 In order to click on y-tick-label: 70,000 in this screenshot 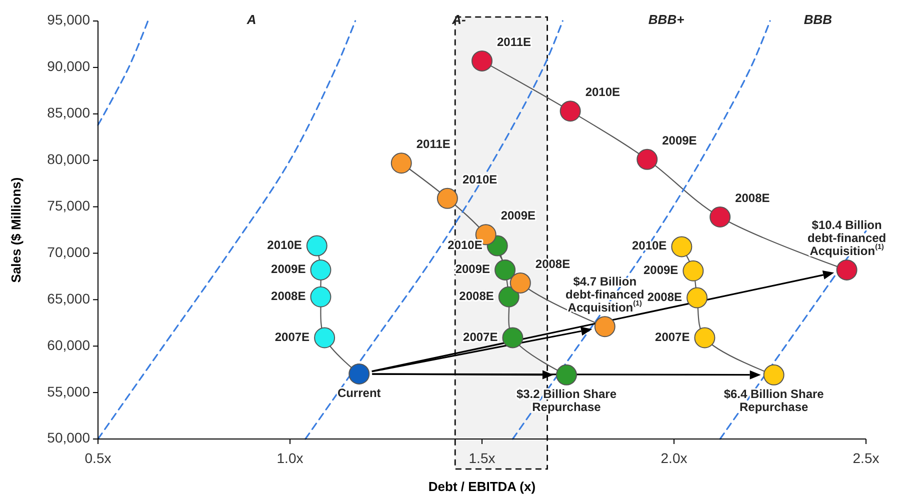, I will do `click(68, 252)`.